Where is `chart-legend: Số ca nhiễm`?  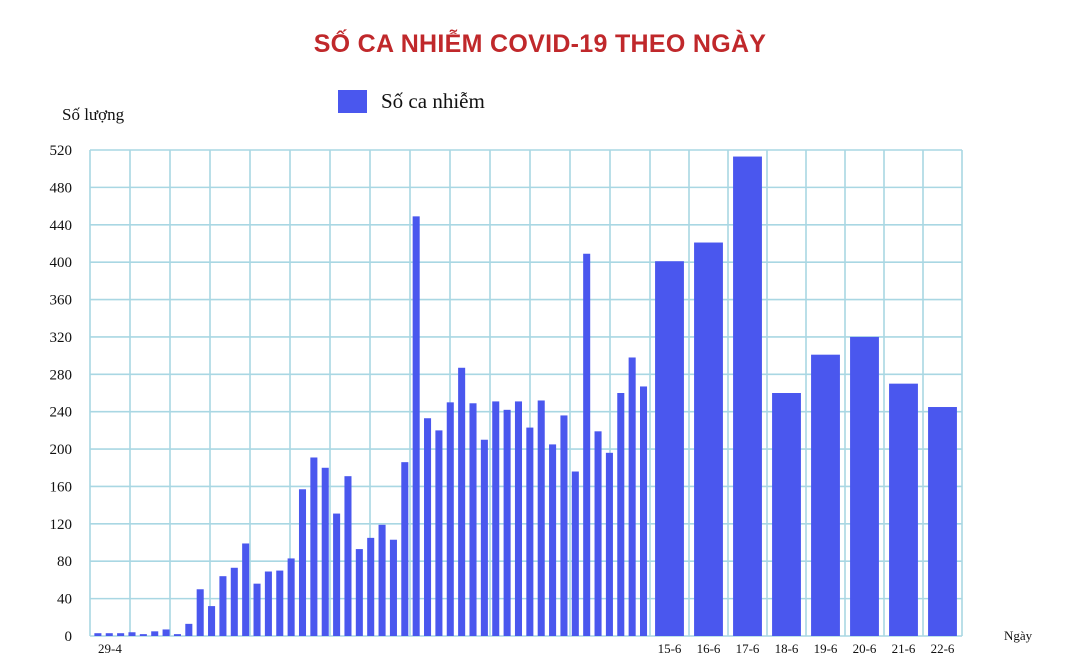
chart-legend: Số ca nhiễm is located at coordinates (411, 101).